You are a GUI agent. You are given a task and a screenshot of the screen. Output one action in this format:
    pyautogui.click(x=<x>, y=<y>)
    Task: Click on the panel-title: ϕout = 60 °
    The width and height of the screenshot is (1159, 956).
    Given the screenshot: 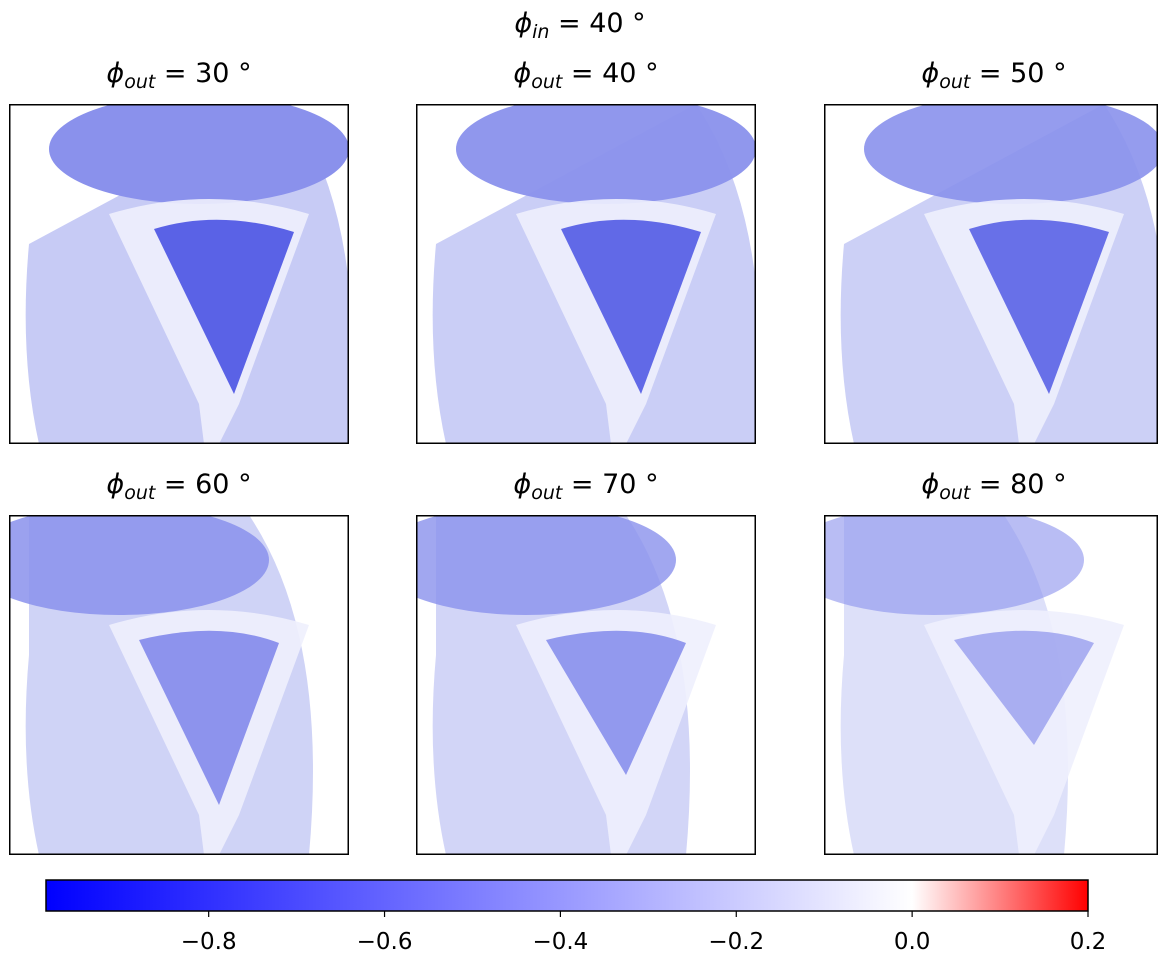 What is the action you would take?
    pyautogui.click(x=178, y=486)
    